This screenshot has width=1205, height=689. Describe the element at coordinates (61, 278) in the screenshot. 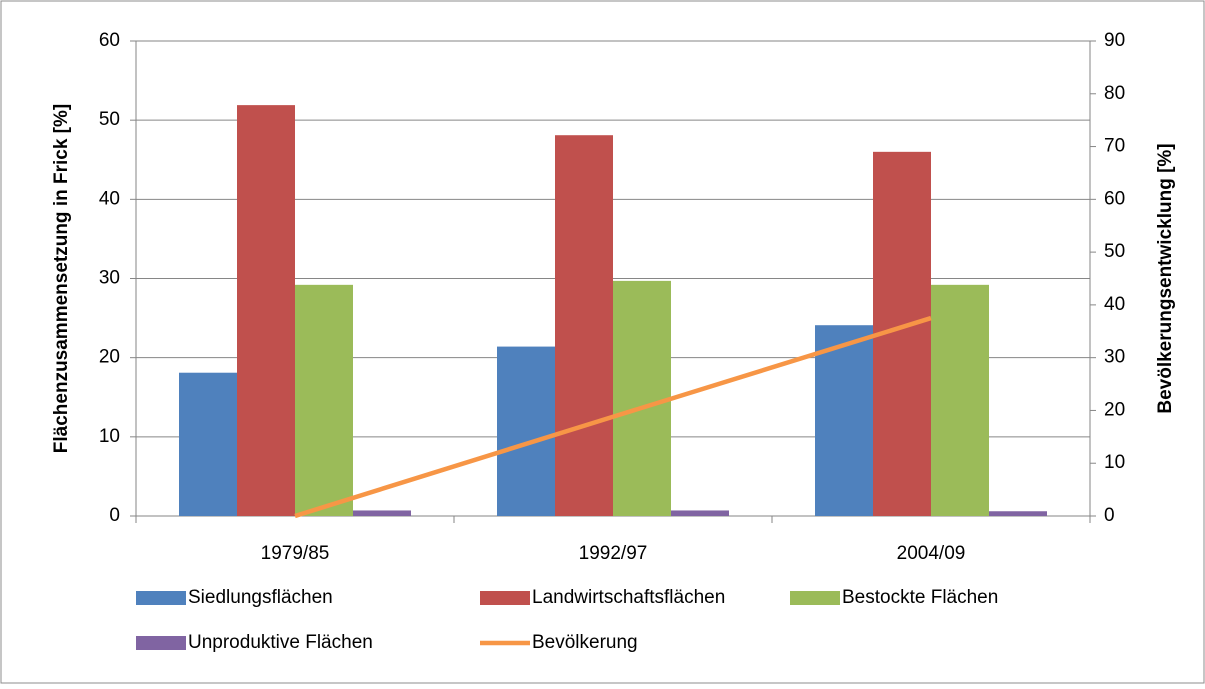

I see `y-axis-title: Flächenzusammensetzung in Frick [%]` at that location.